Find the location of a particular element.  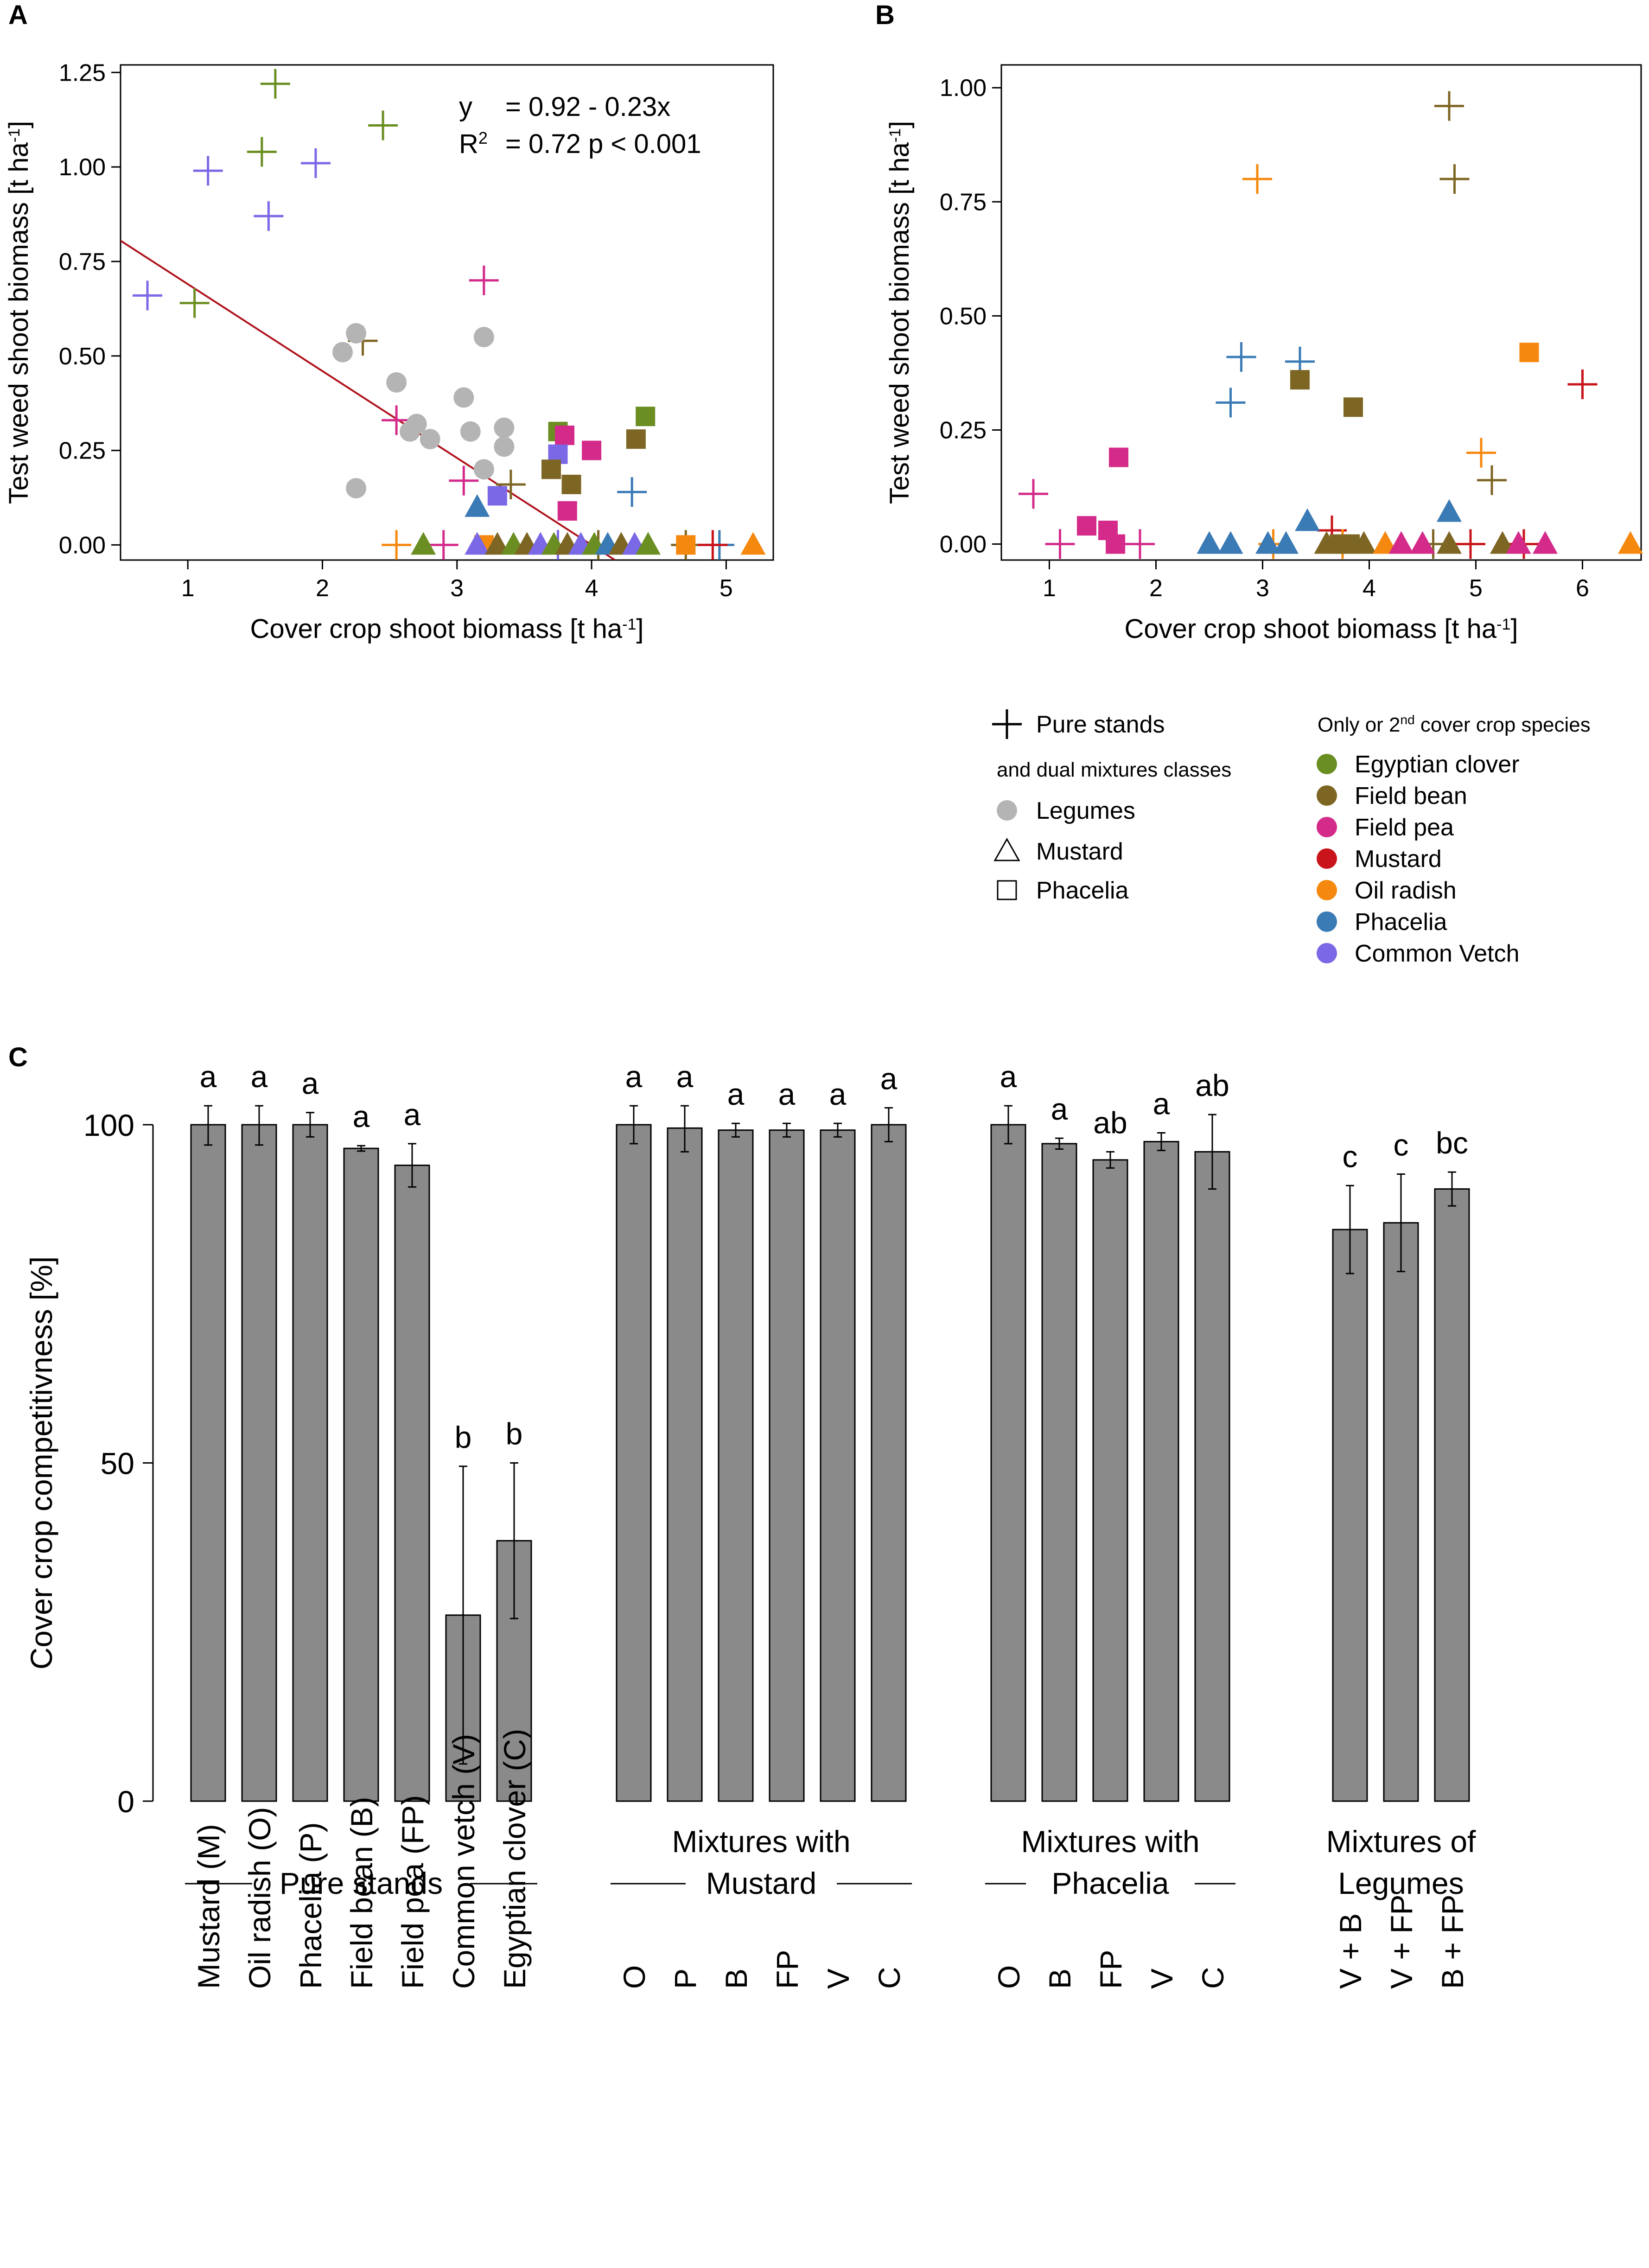

panel-c-group-label-line2: Phacelia is located at coordinates (1110, 1883).